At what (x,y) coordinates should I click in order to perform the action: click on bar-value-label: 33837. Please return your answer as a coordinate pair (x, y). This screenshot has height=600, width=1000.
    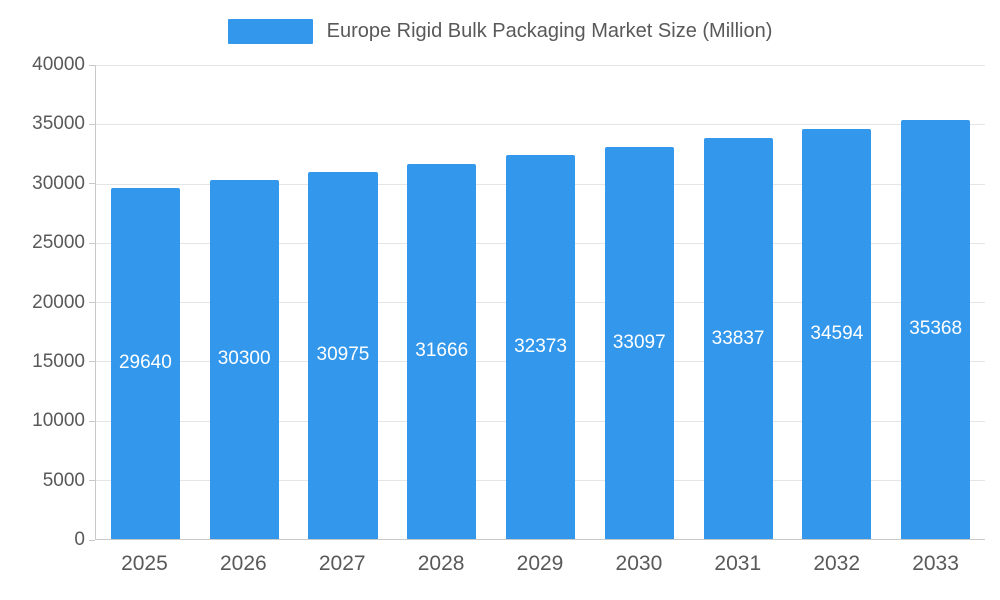
    Looking at the image, I should click on (738, 338).